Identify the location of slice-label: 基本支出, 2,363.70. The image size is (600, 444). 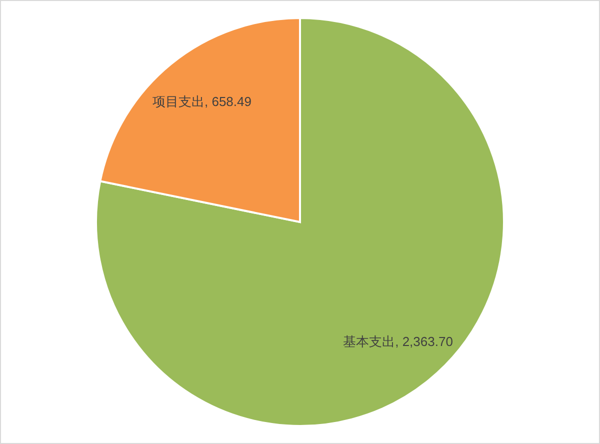
(398, 342).